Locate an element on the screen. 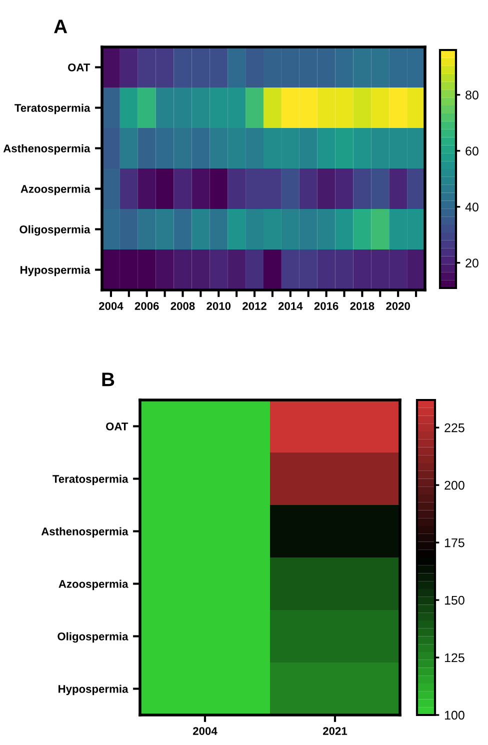  color-bar-label: 175 is located at coordinates (454, 543).